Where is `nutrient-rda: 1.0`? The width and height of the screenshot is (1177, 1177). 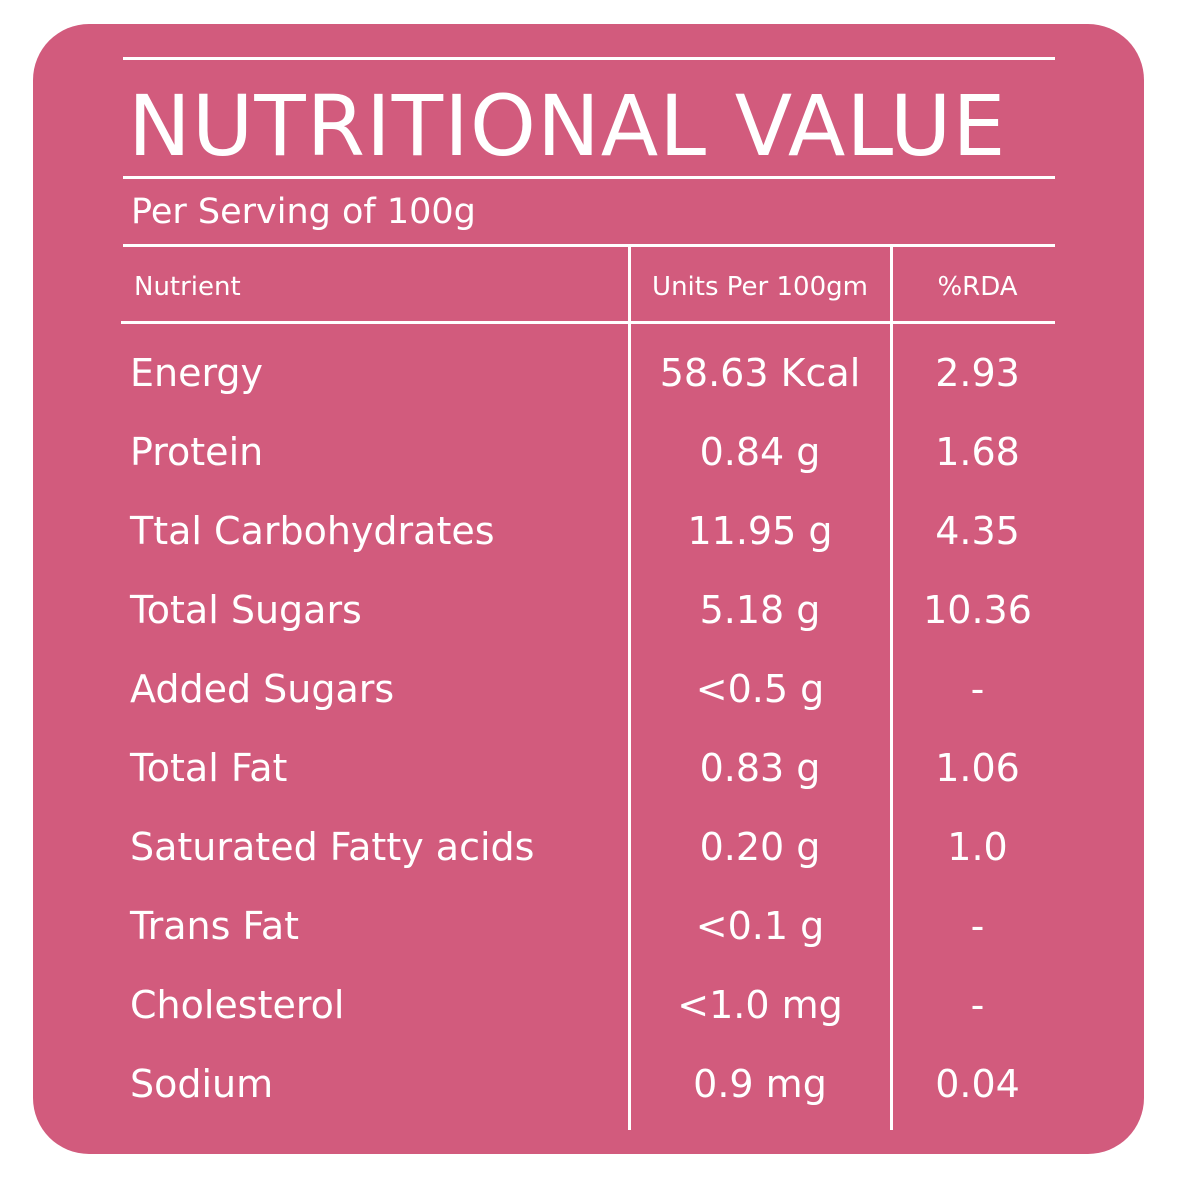 nutrient-rda: 1.0 is located at coordinates (977, 847).